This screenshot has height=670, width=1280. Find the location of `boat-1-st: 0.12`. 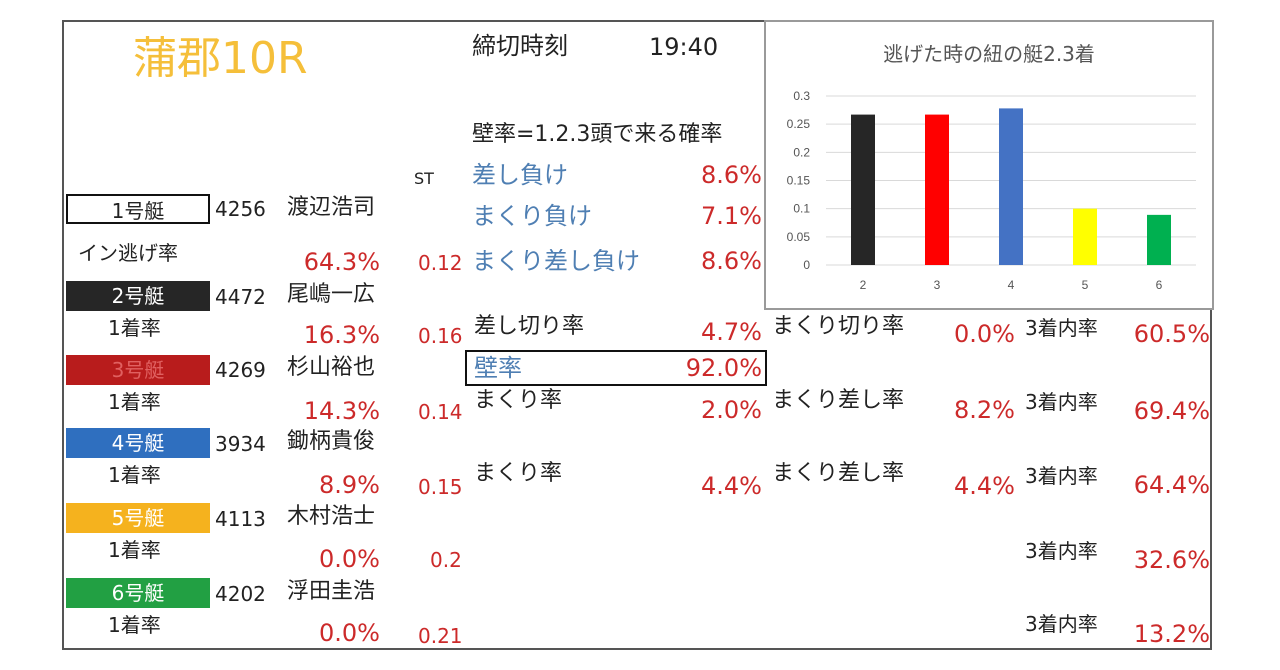

boat-1-st: 0.12 is located at coordinates (440, 263).